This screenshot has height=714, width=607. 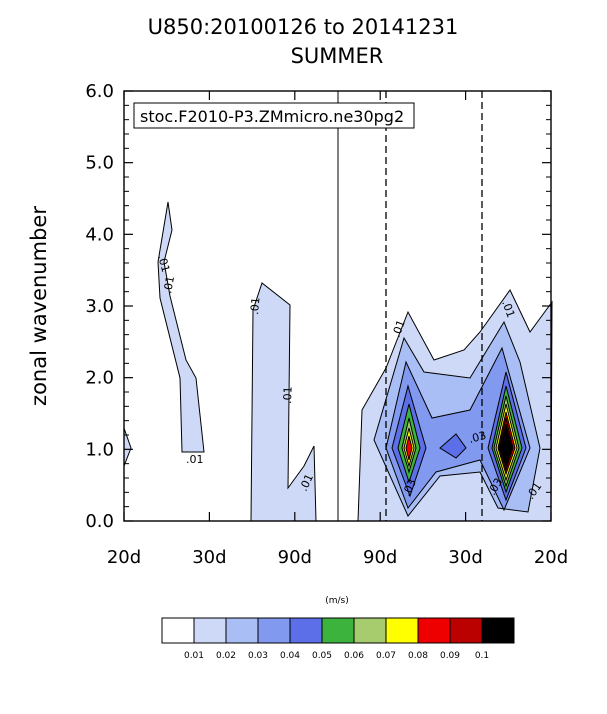 I want to click on legend-text: stoc.F2010-P3.ZMmicro.ne30pg2, so click(x=272, y=116).